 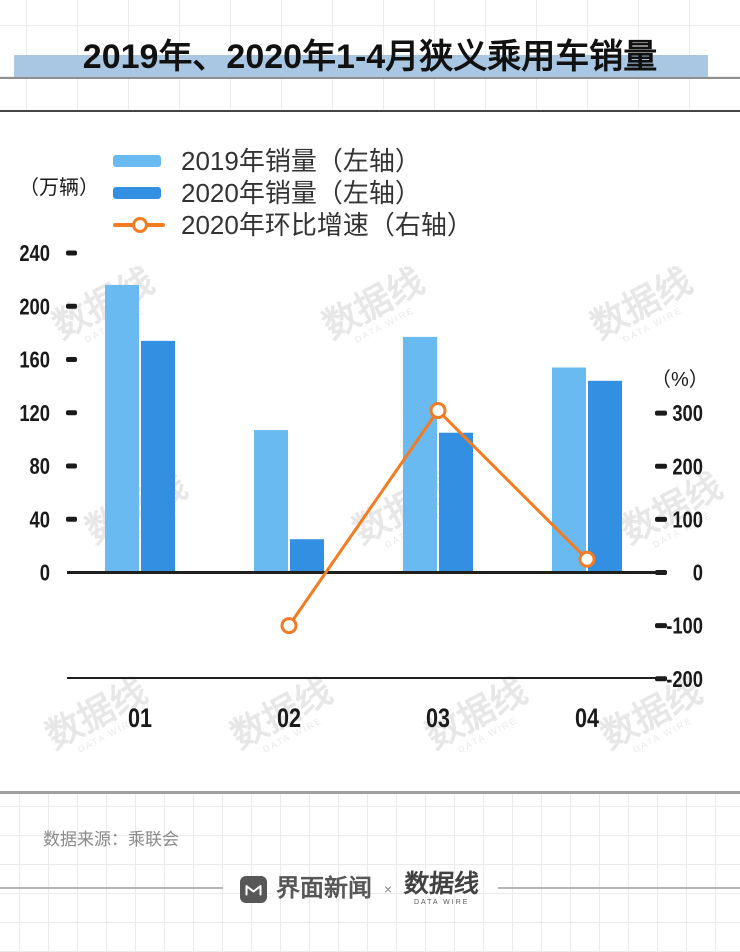 I want to click on left-axis-unit-label: （万辆）, so click(x=59, y=188).